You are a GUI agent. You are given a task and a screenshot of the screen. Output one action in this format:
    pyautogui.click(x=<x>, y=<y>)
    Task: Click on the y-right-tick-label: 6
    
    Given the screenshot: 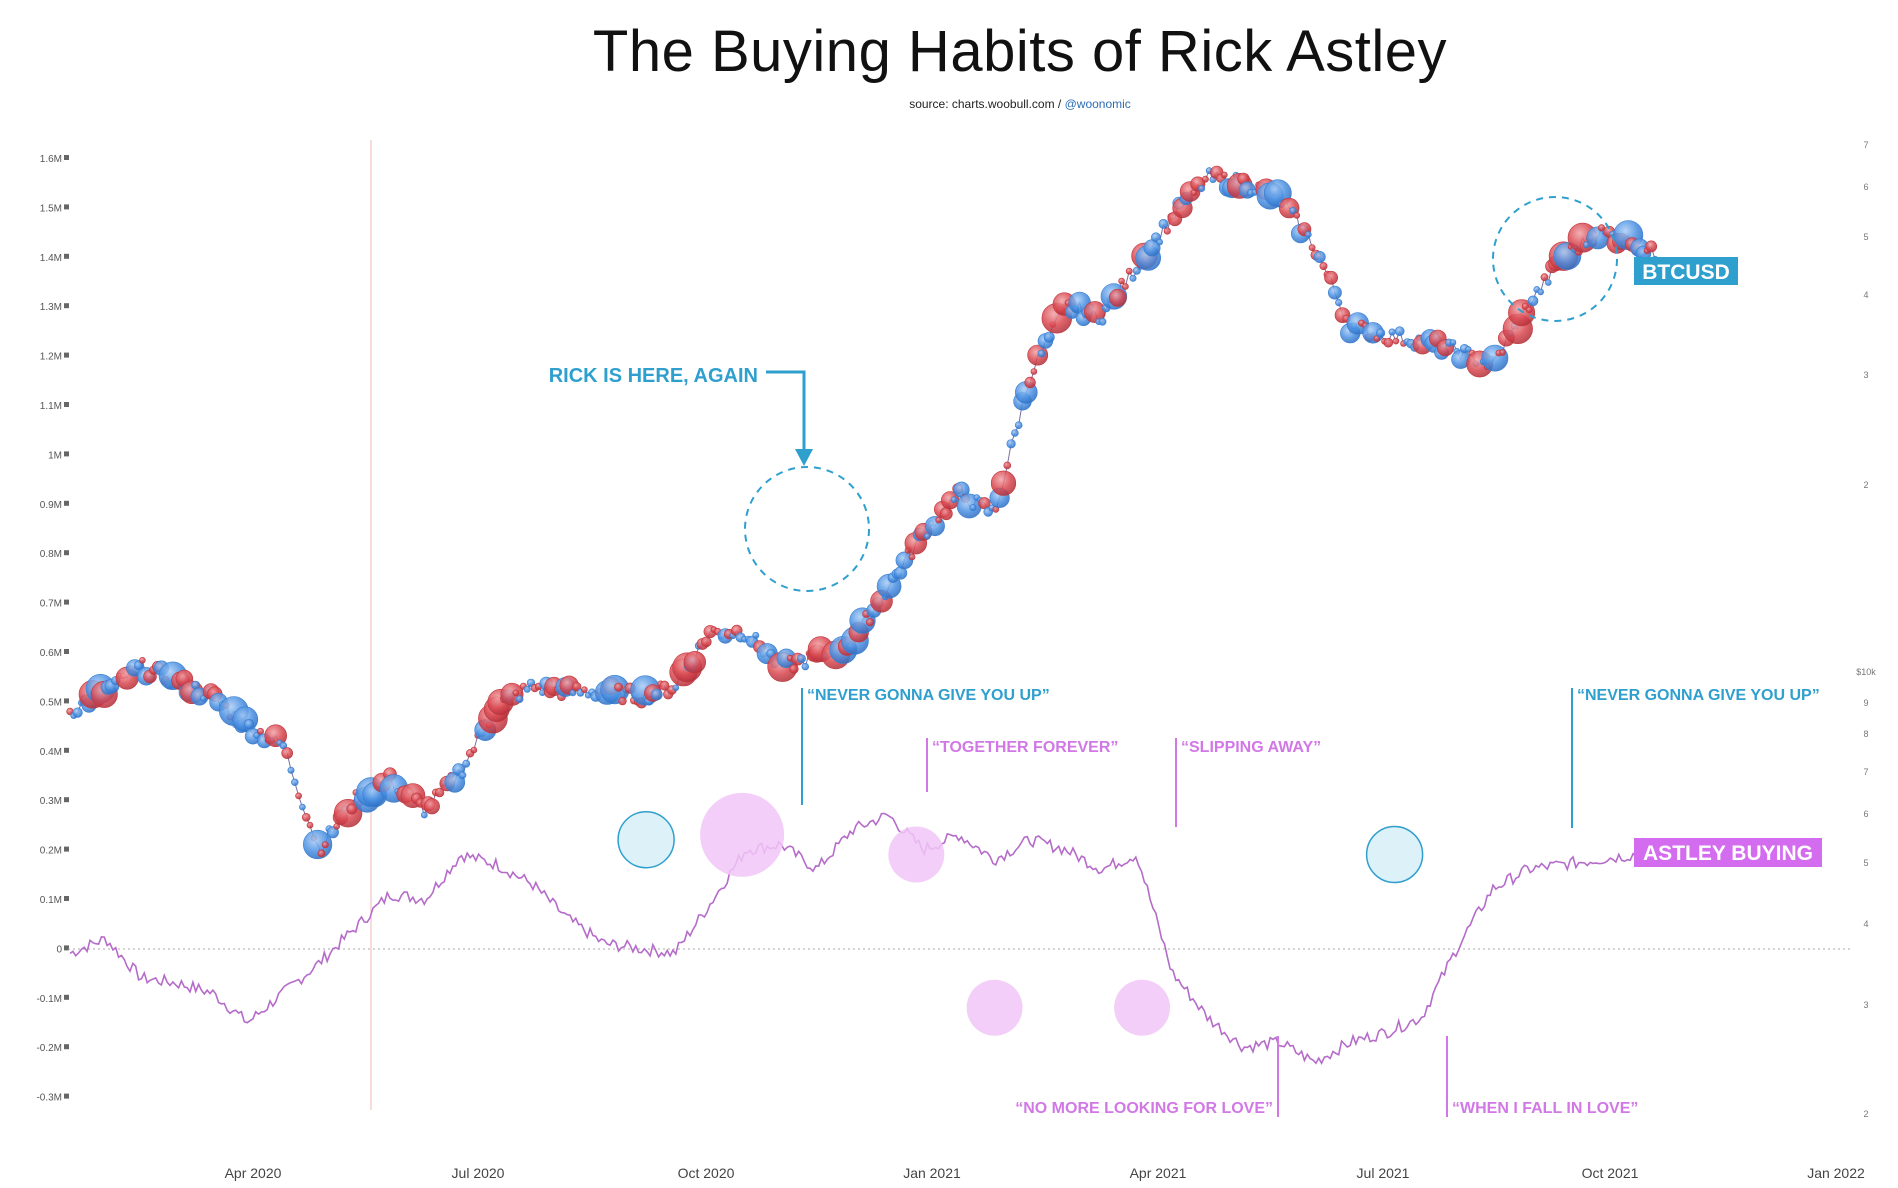 What is the action you would take?
    pyautogui.click(x=1865, y=187)
    